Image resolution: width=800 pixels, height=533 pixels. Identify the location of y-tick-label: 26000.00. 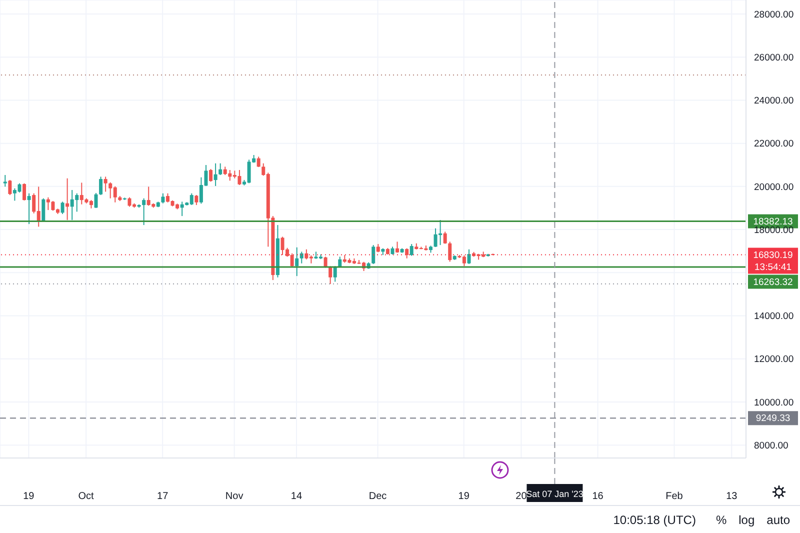
(774, 58).